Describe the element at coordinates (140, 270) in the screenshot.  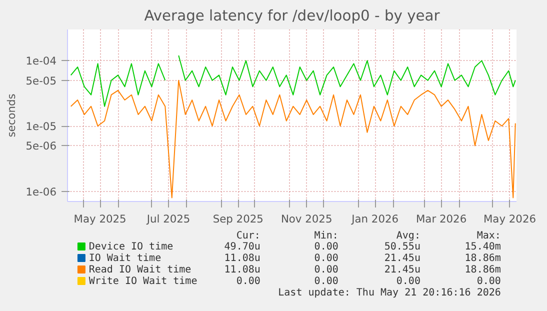
I see `legend-label: Read IO Wait time` at that location.